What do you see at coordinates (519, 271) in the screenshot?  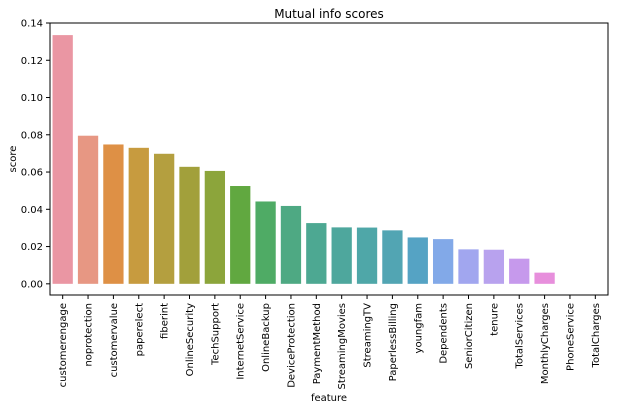 I see `bar-totalservices` at bounding box center [519, 271].